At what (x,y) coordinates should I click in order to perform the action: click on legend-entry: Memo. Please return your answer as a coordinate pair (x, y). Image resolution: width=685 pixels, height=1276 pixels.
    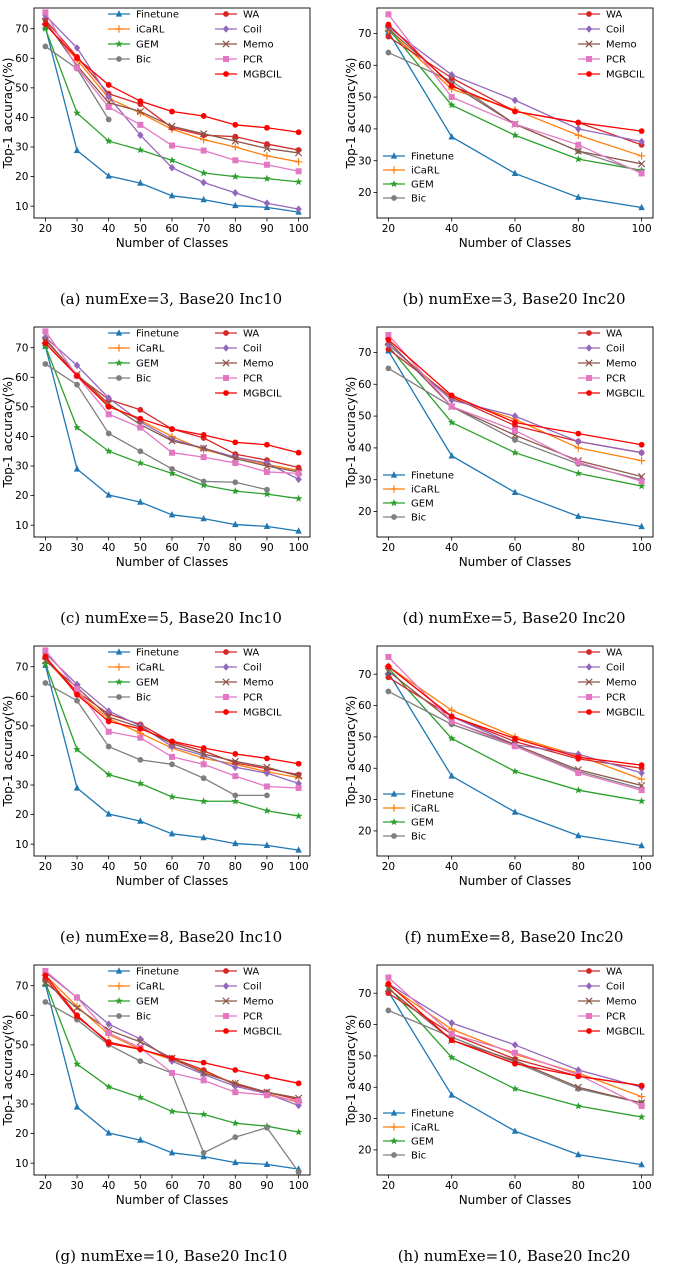
    Looking at the image, I should click on (244, 364).